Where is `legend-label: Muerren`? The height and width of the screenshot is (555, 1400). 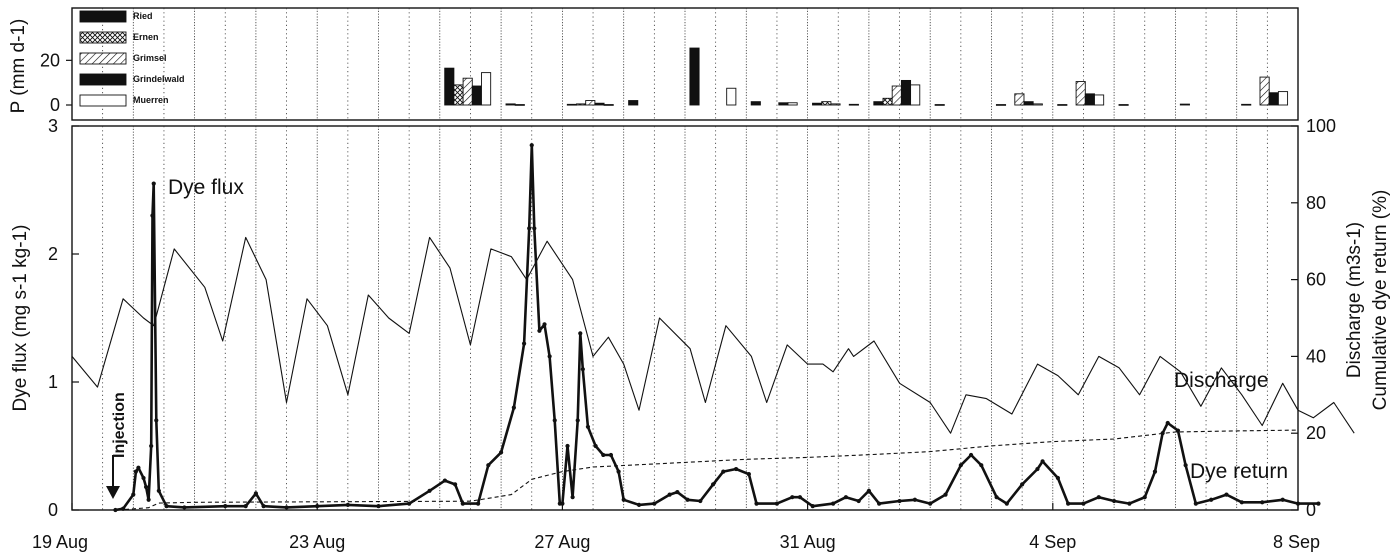 legend-label: Muerren is located at coordinates (151, 100).